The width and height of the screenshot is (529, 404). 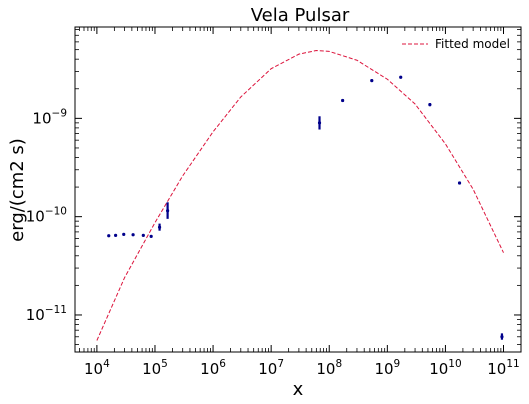 What do you see at coordinates (300, 15) in the screenshot?
I see `chart-title: Vela Pulsar` at bounding box center [300, 15].